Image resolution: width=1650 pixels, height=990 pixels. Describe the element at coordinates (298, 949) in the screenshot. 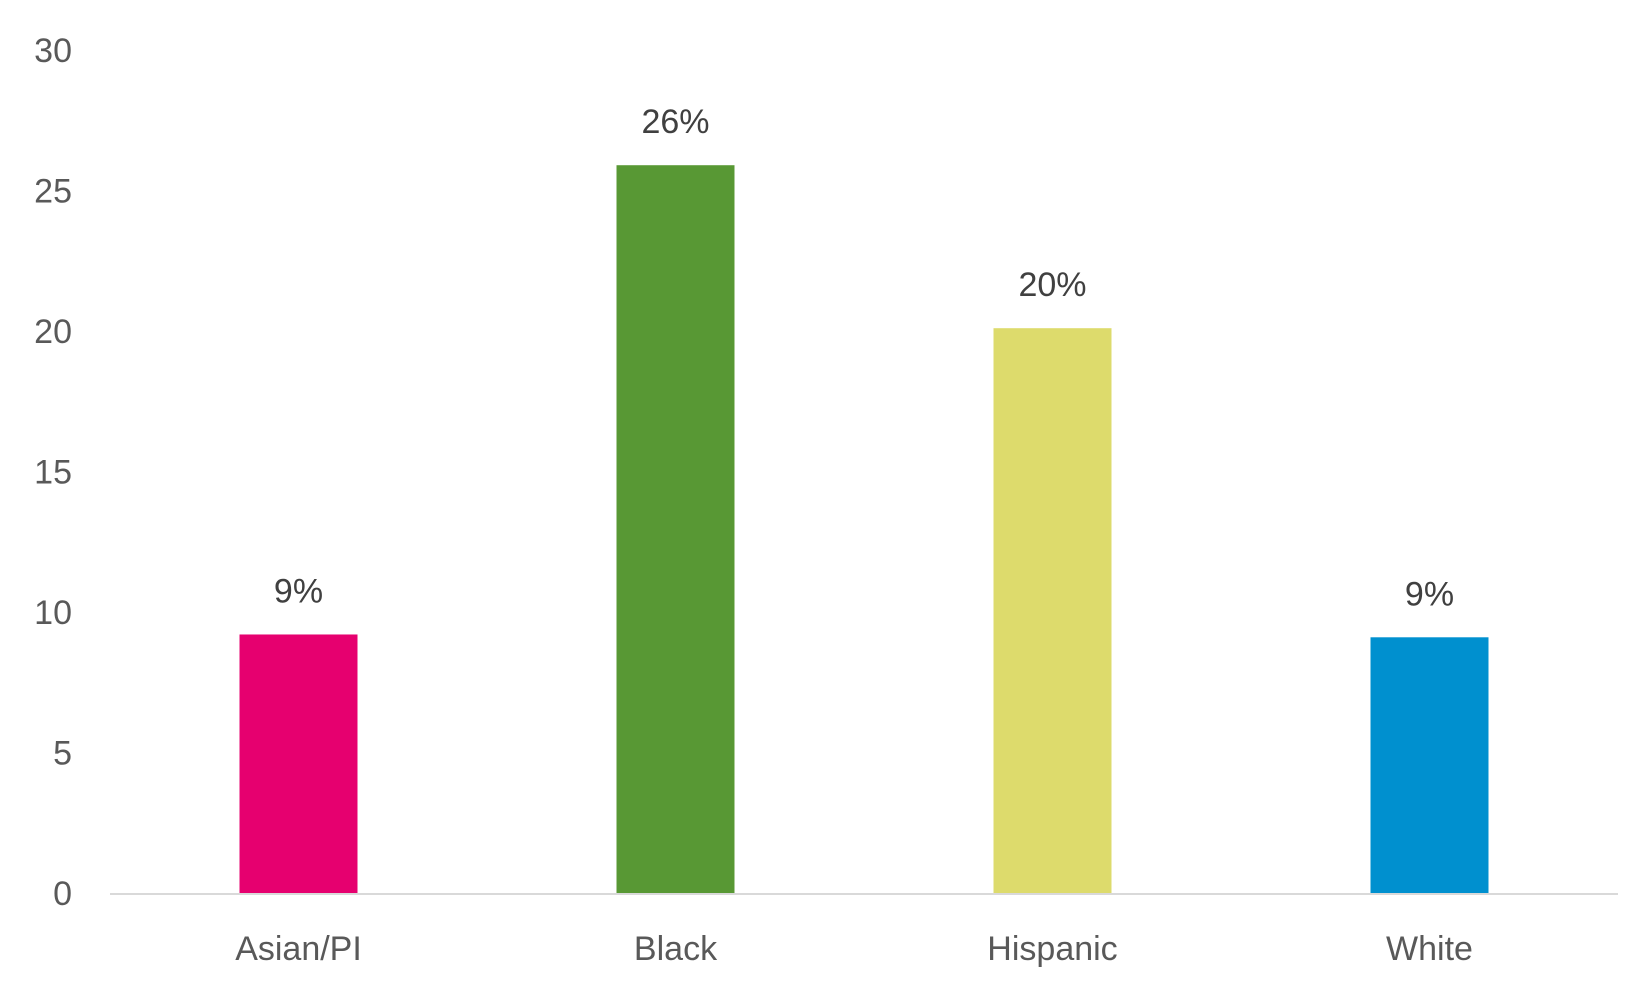

I see `x-tick-label: Asian/PI` at that location.